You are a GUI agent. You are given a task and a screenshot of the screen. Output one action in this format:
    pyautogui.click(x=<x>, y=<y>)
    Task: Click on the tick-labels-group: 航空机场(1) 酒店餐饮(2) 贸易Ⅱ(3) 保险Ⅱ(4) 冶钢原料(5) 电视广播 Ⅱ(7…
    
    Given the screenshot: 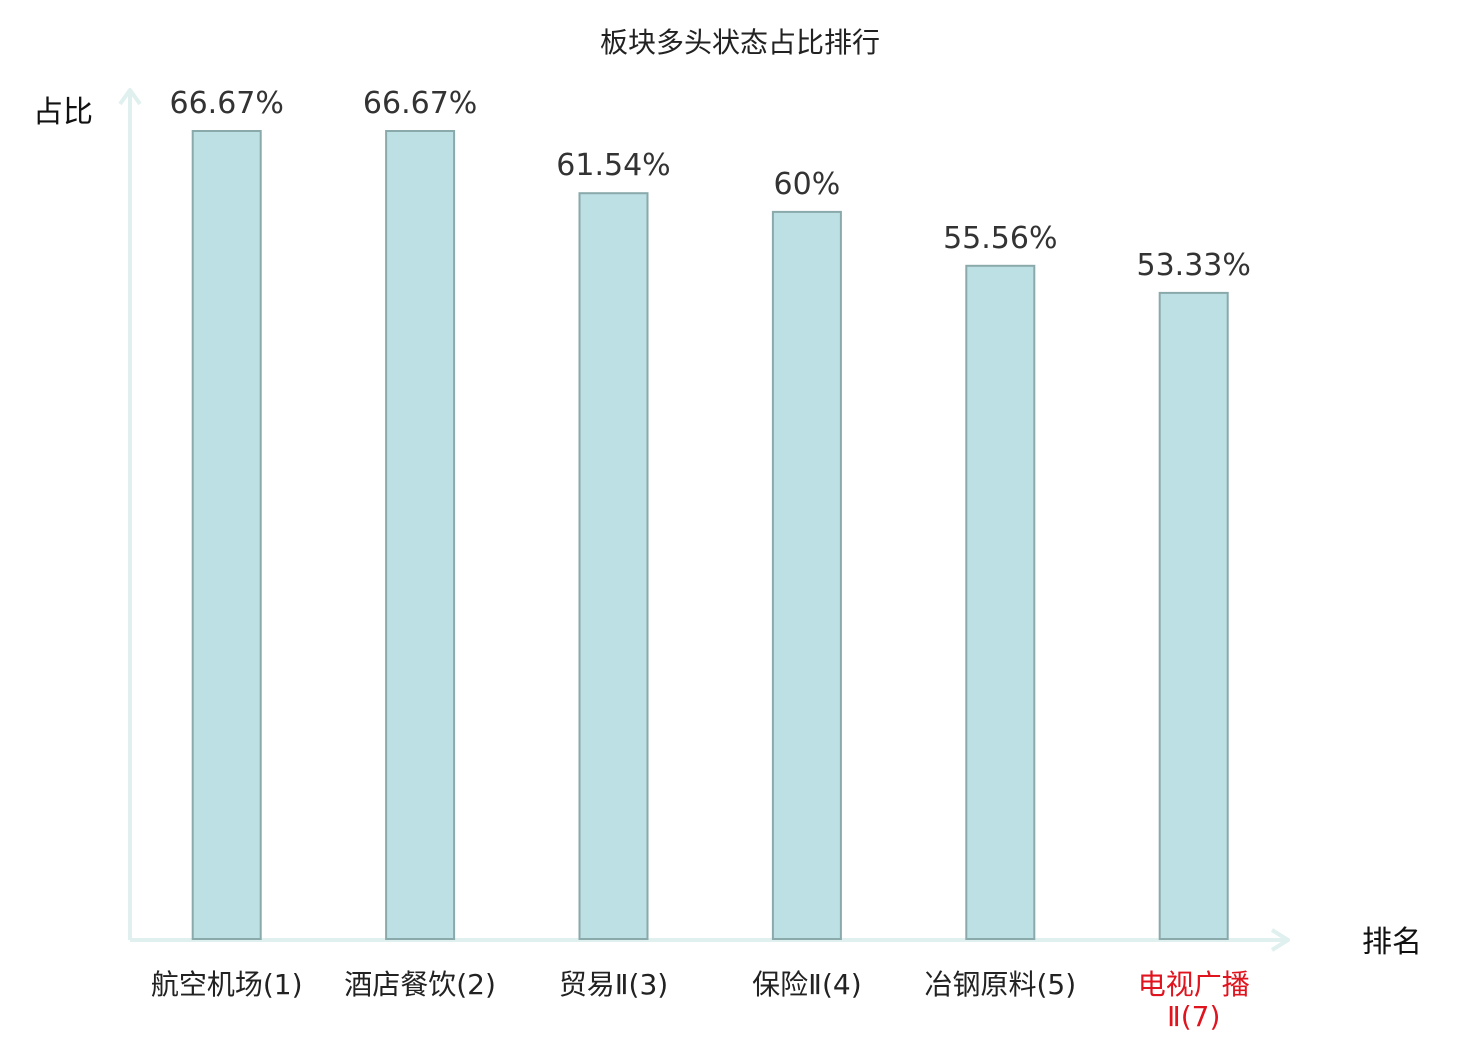 What is the action you would take?
    pyautogui.click(x=700, y=1000)
    